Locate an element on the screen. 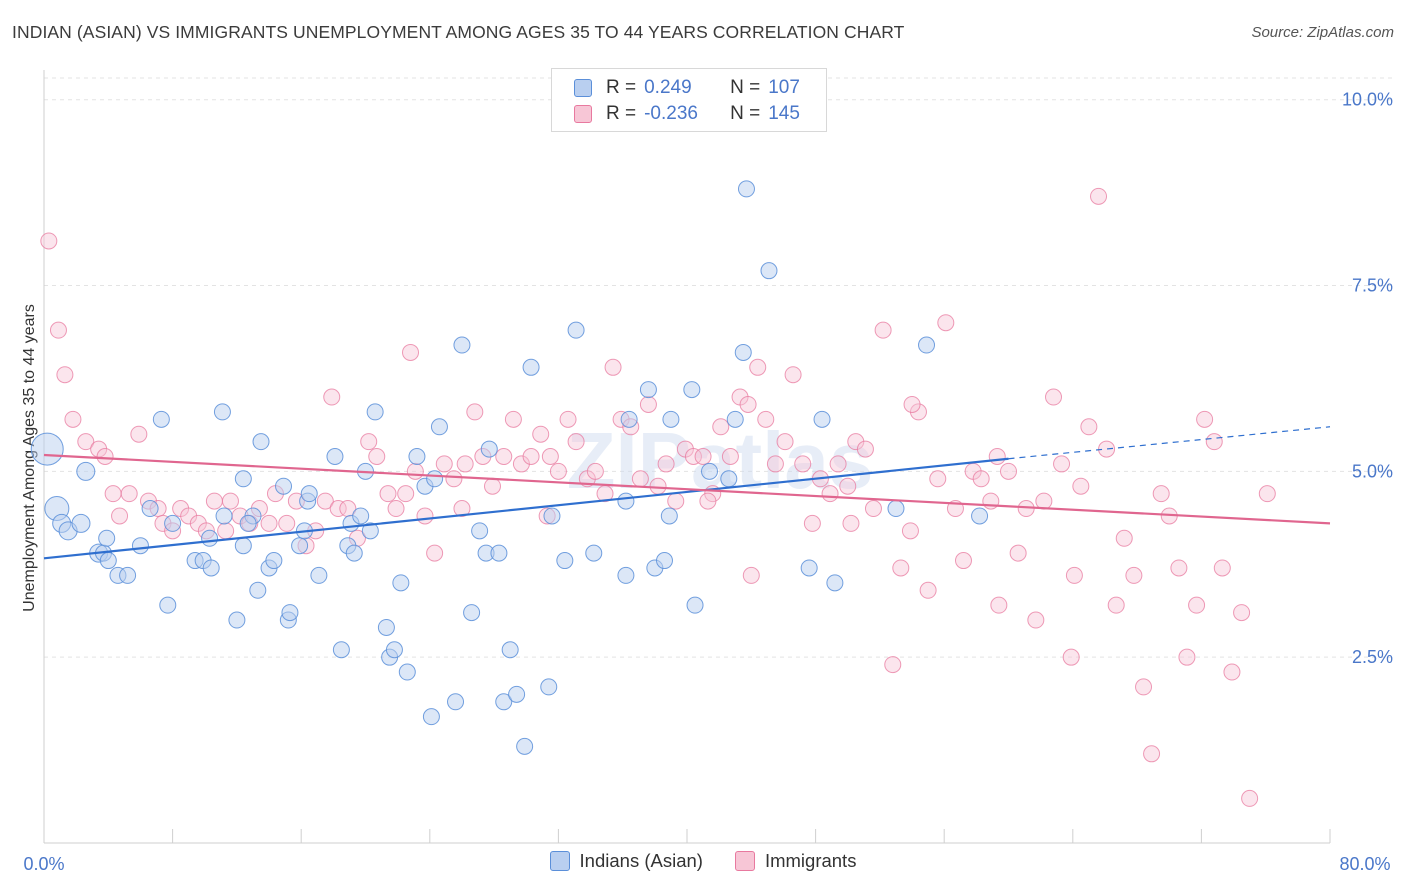  legend-item-indians: Indians (Asian) is located at coordinates (626, 861).